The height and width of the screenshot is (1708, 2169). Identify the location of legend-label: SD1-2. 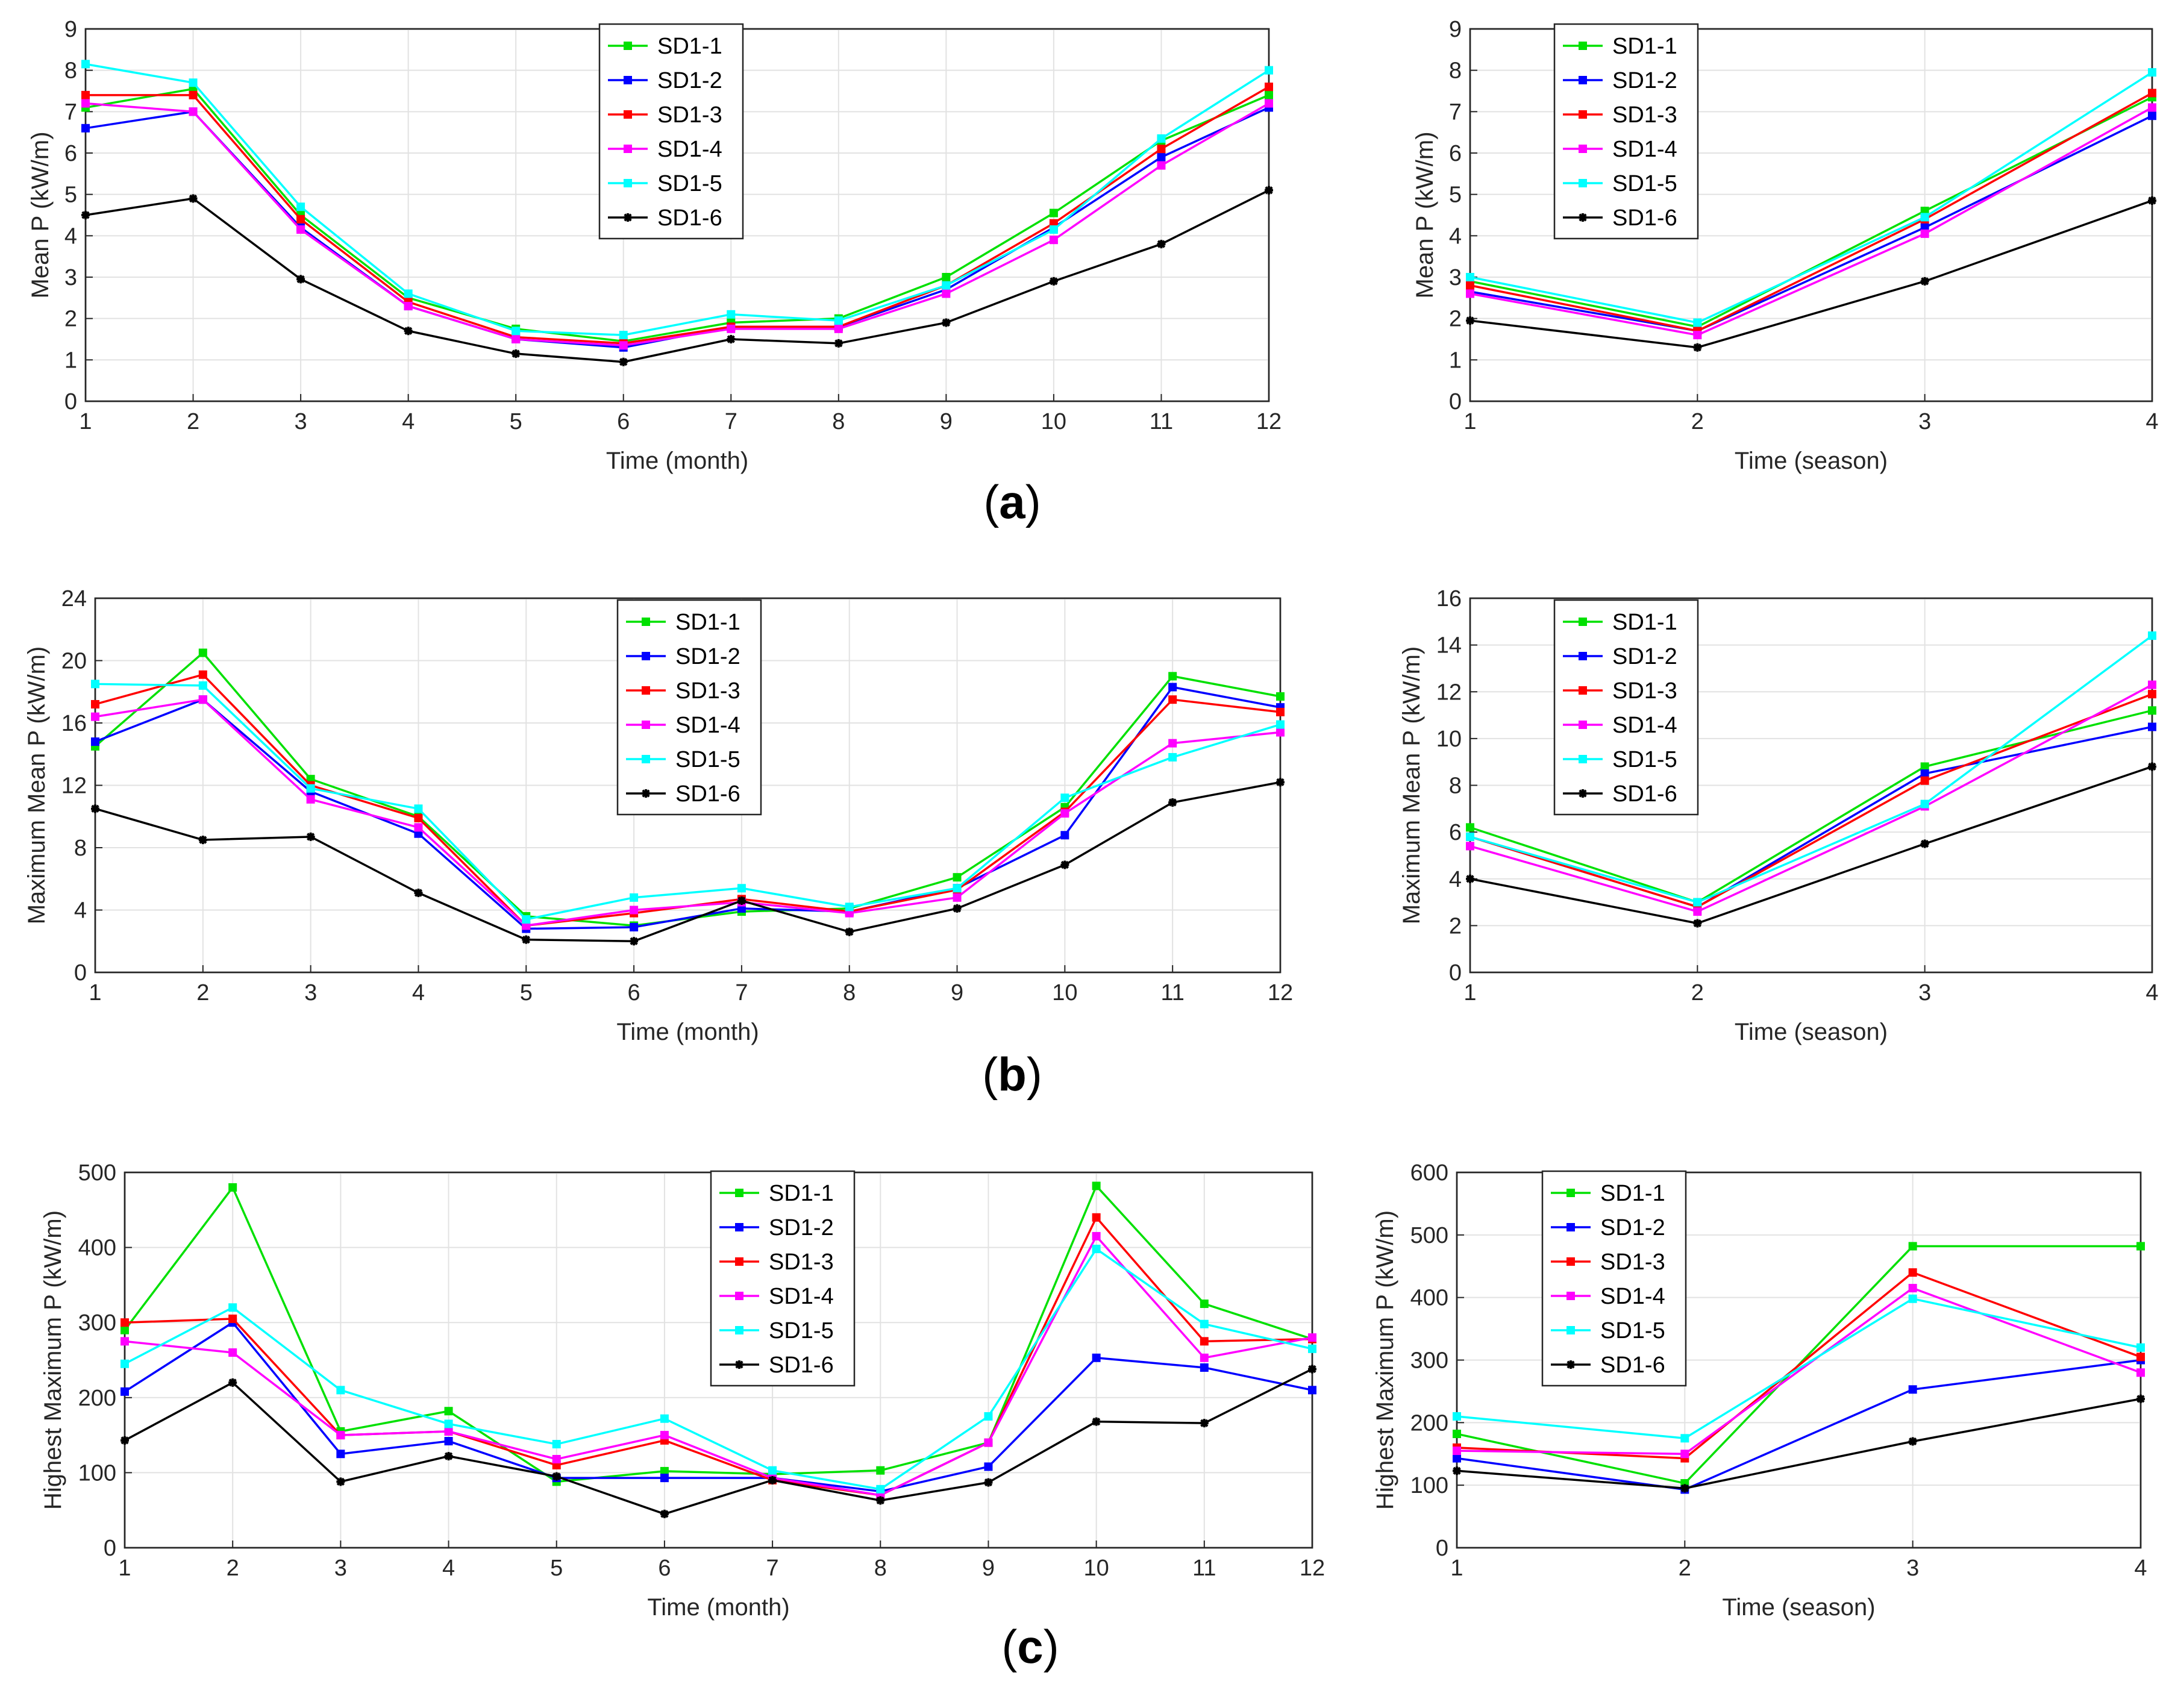
(1645, 657).